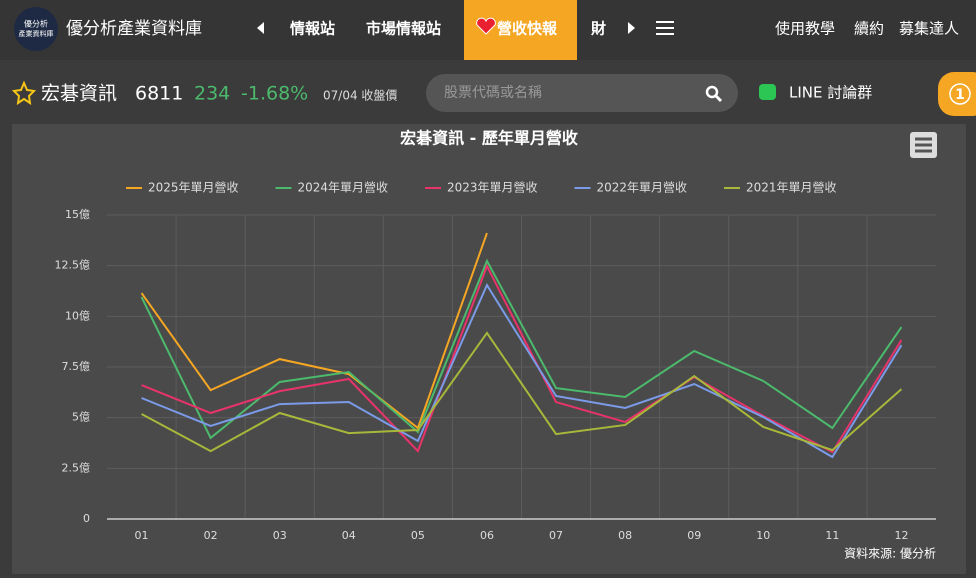 The image size is (976, 578). I want to click on search-box, so click(582, 93).